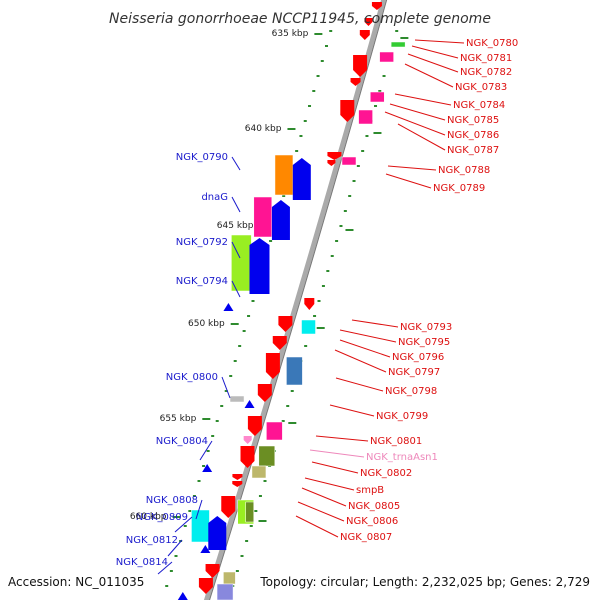 The image size is (600, 600). Describe the element at coordinates (202, 157) in the screenshot. I see `gene-label-left: NGK_0790` at that location.